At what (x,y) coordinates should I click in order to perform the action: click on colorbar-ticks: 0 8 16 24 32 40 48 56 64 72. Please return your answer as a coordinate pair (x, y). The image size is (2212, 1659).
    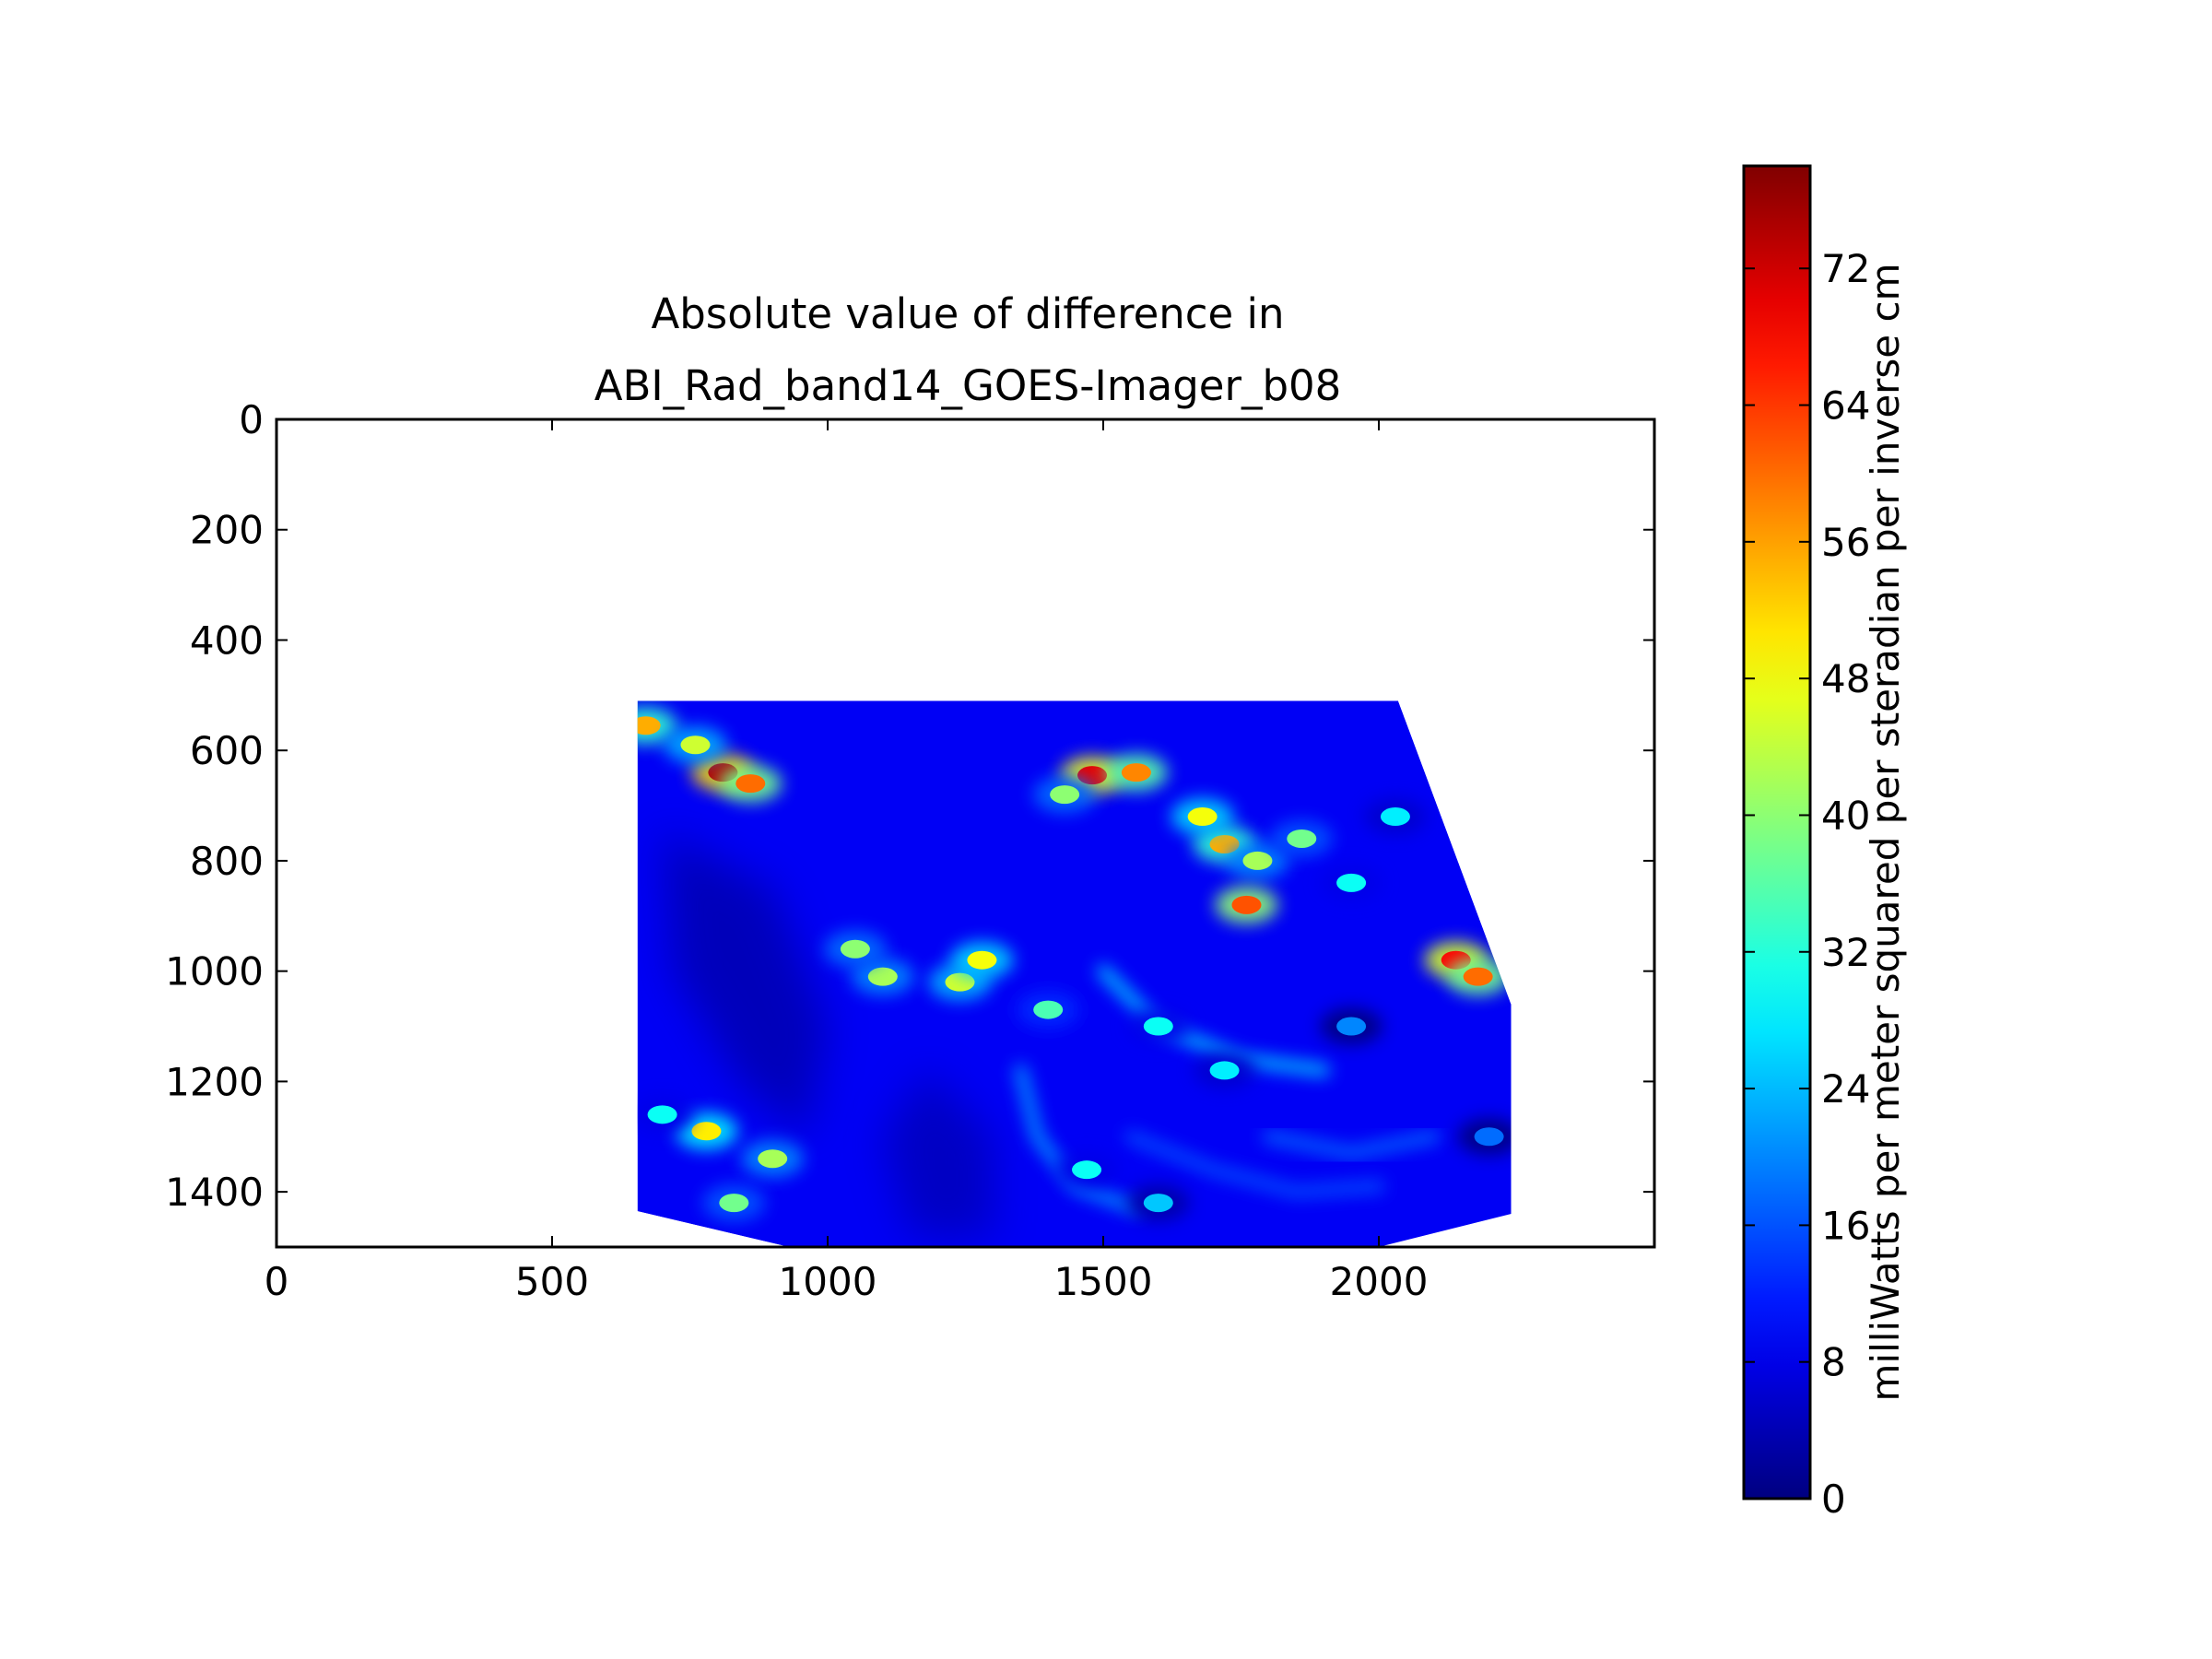
    Looking at the image, I should click on (1807, 884).